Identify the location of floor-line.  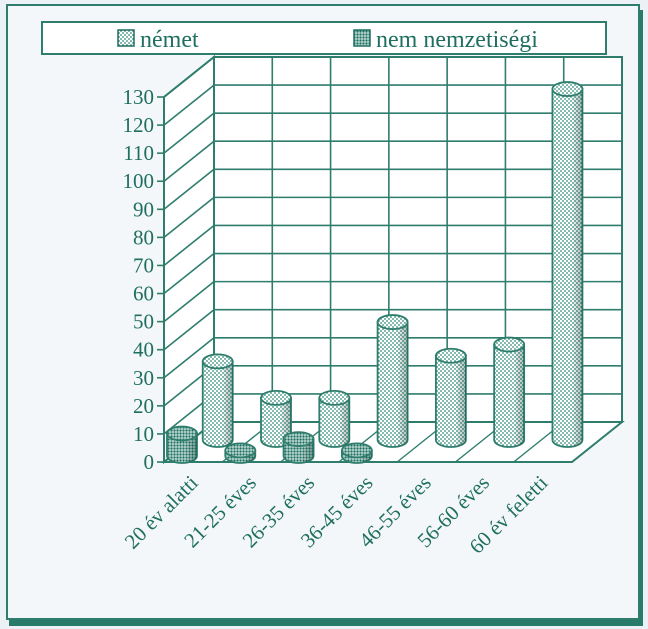
(597, 442).